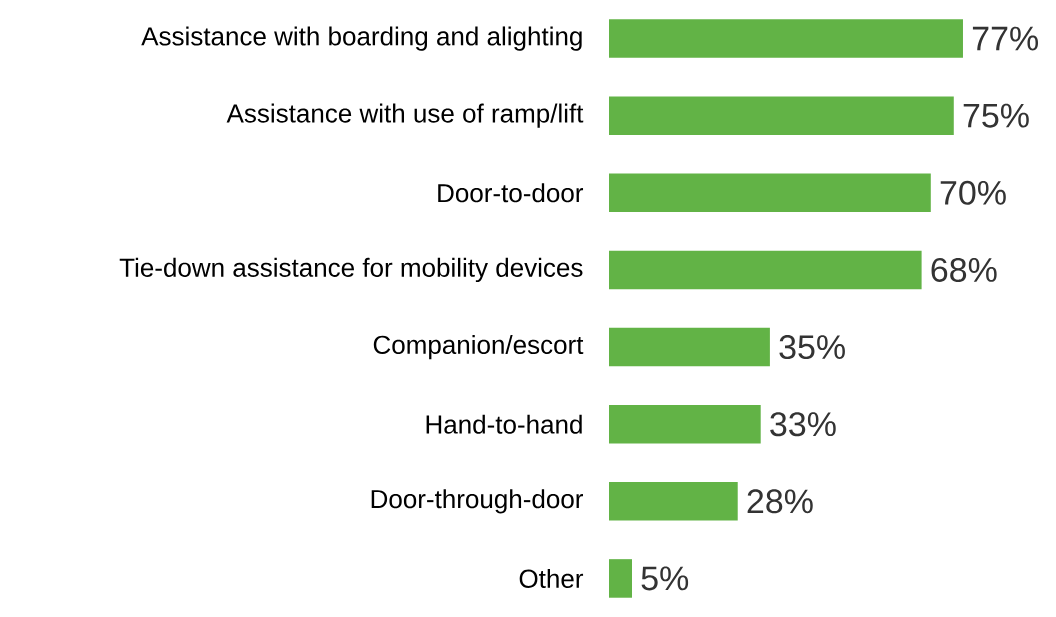  Describe the element at coordinates (477, 501) in the screenshot. I see `y-tick-label: Door-through-door` at that location.